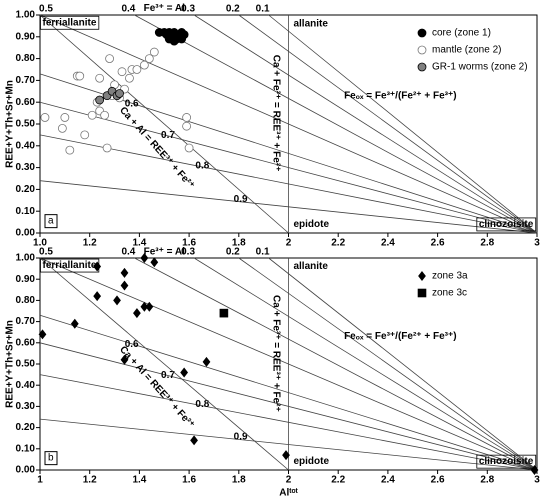 The image size is (550, 501). What do you see at coordinates (275, 353) in the screenshot?
I see `annotation: Ca + Fe³⁺ = REE³⁺ + Fe²⁺` at bounding box center [275, 353].